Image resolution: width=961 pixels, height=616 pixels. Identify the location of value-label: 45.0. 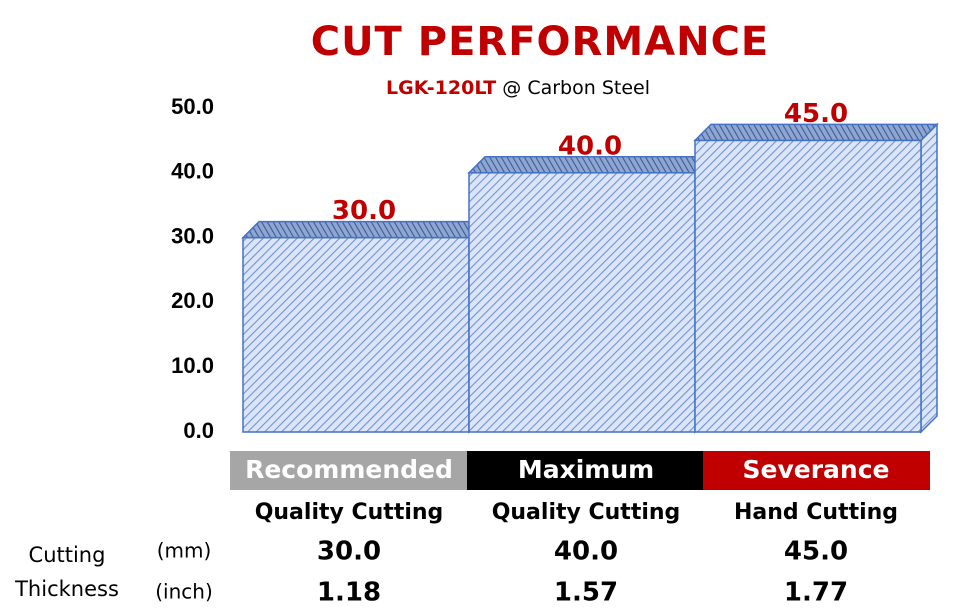
(816, 114).